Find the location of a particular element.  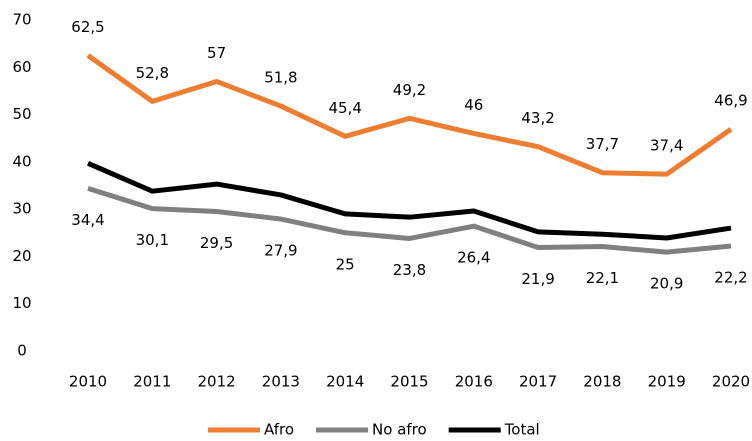

data-label: 57 is located at coordinates (216, 53).